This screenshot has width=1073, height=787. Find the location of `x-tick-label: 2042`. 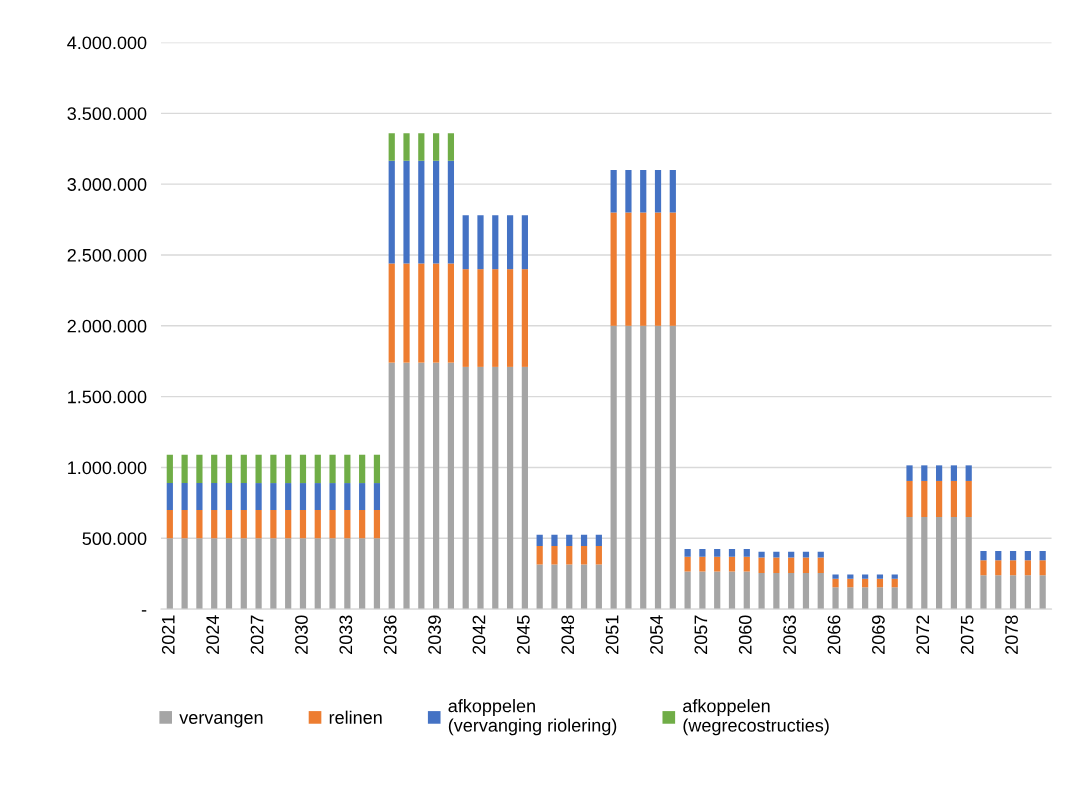

x-tick-label: 2042 is located at coordinates (479, 634).